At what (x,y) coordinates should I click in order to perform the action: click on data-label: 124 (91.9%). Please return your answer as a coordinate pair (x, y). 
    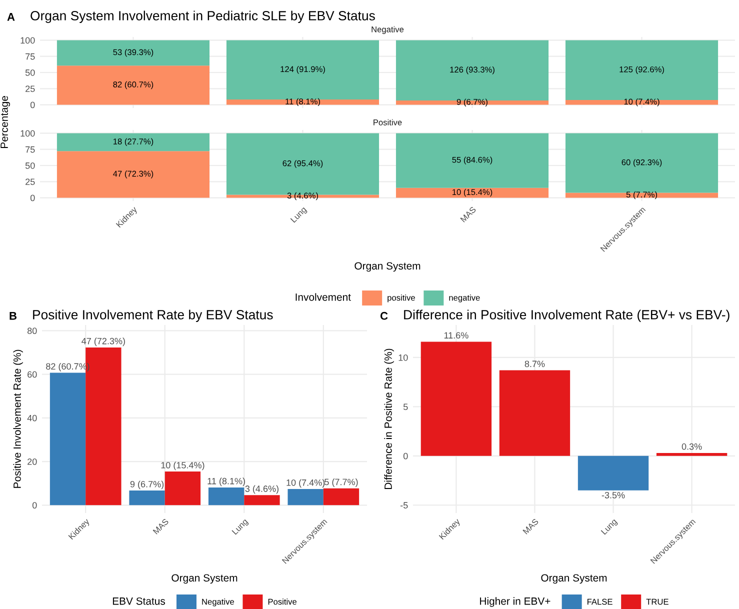
    Looking at the image, I should click on (302, 70).